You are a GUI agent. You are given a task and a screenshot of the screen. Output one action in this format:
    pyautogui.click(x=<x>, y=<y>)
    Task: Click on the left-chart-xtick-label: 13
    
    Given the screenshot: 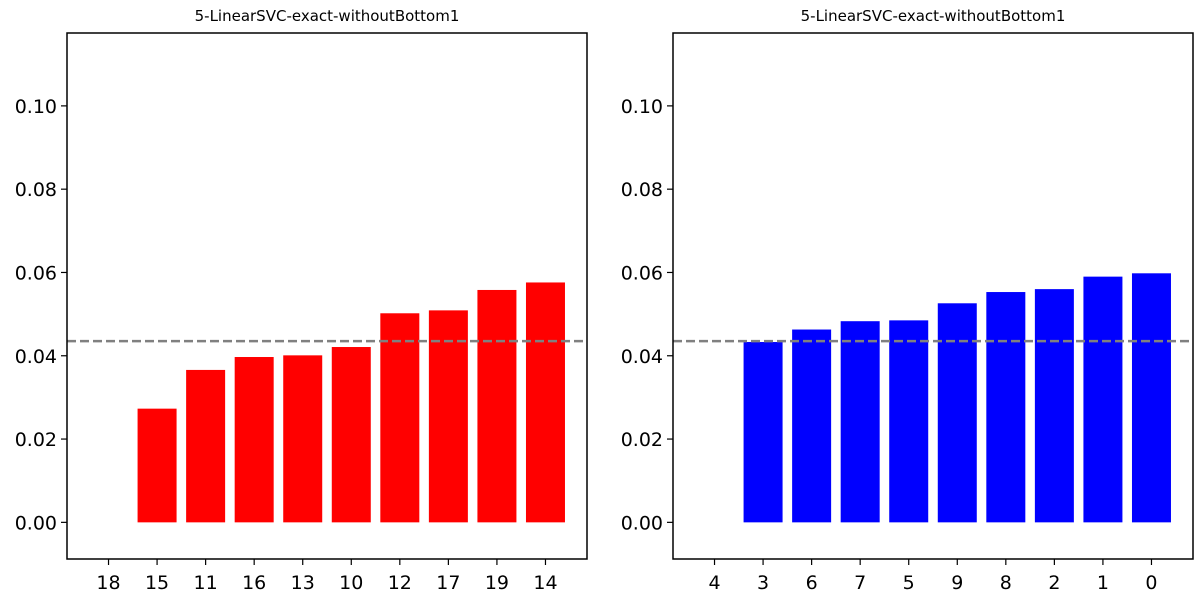 What is the action you would take?
    pyautogui.click(x=303, y=583)
    